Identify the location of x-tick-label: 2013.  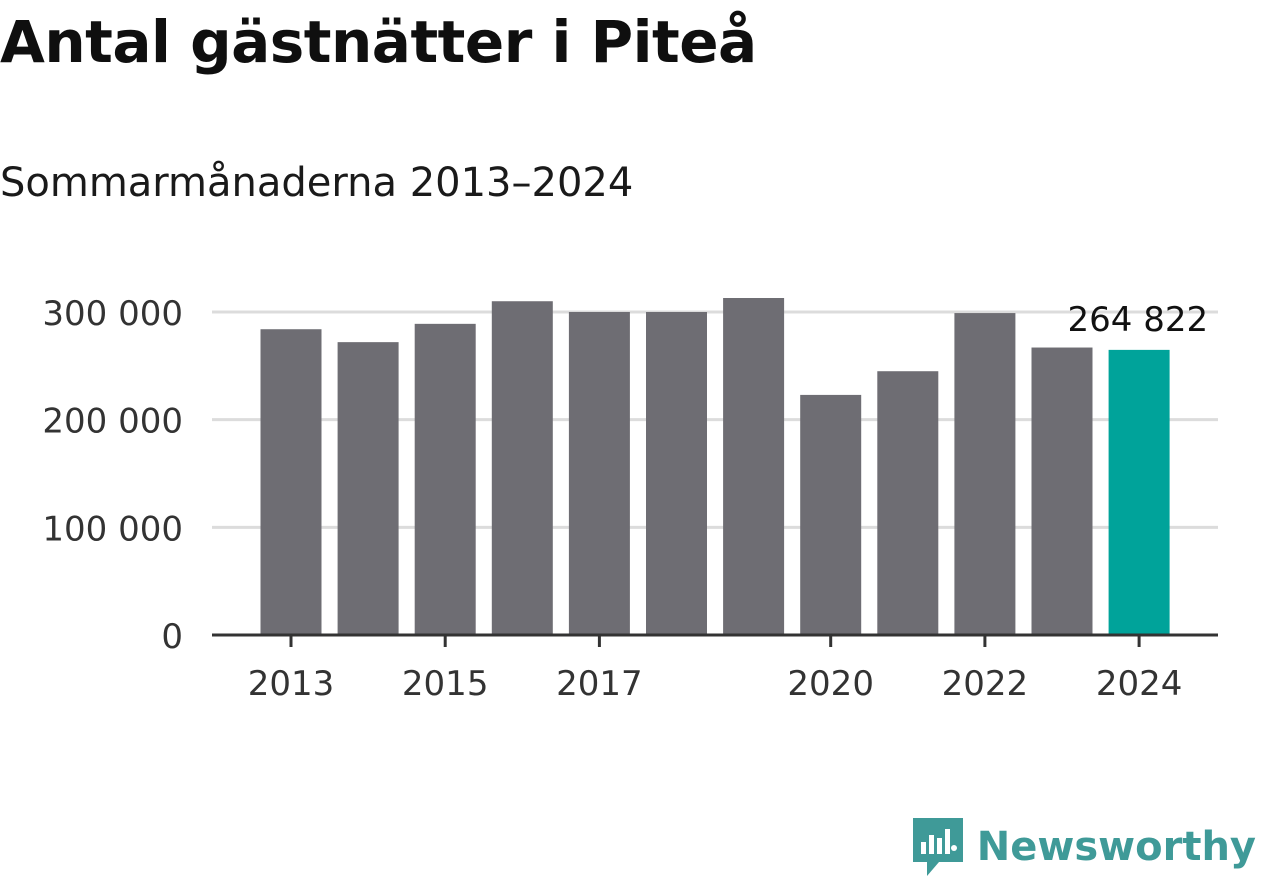
(291, 684).